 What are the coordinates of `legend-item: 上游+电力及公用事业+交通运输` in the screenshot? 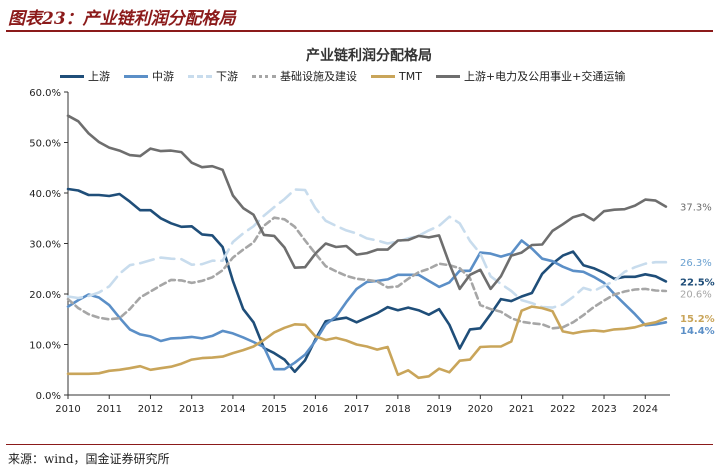 It's located at (530, 76).